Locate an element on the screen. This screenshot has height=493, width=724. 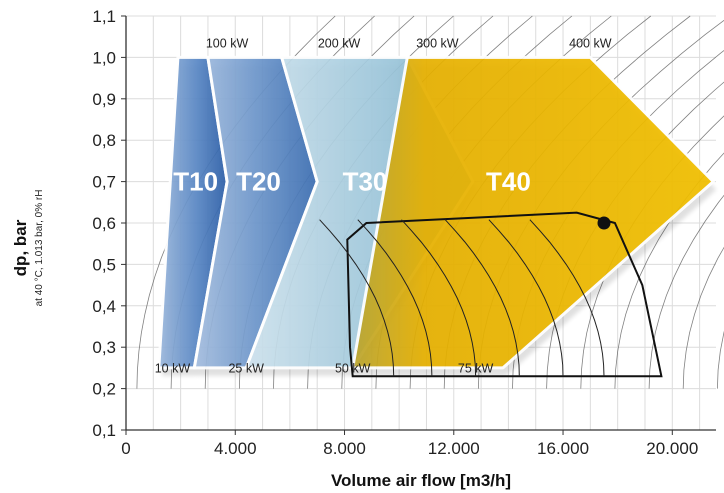
power-label-top: 200 kW is located at coordinates (339, 43).